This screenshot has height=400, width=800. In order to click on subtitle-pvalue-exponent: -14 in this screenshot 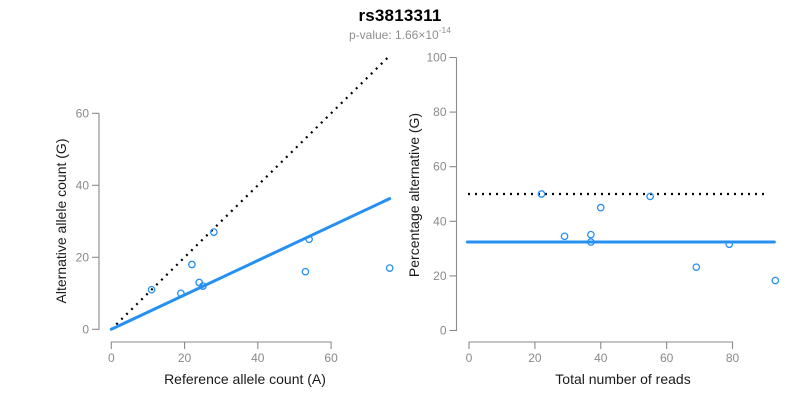, I will do `click(445, 30)`.